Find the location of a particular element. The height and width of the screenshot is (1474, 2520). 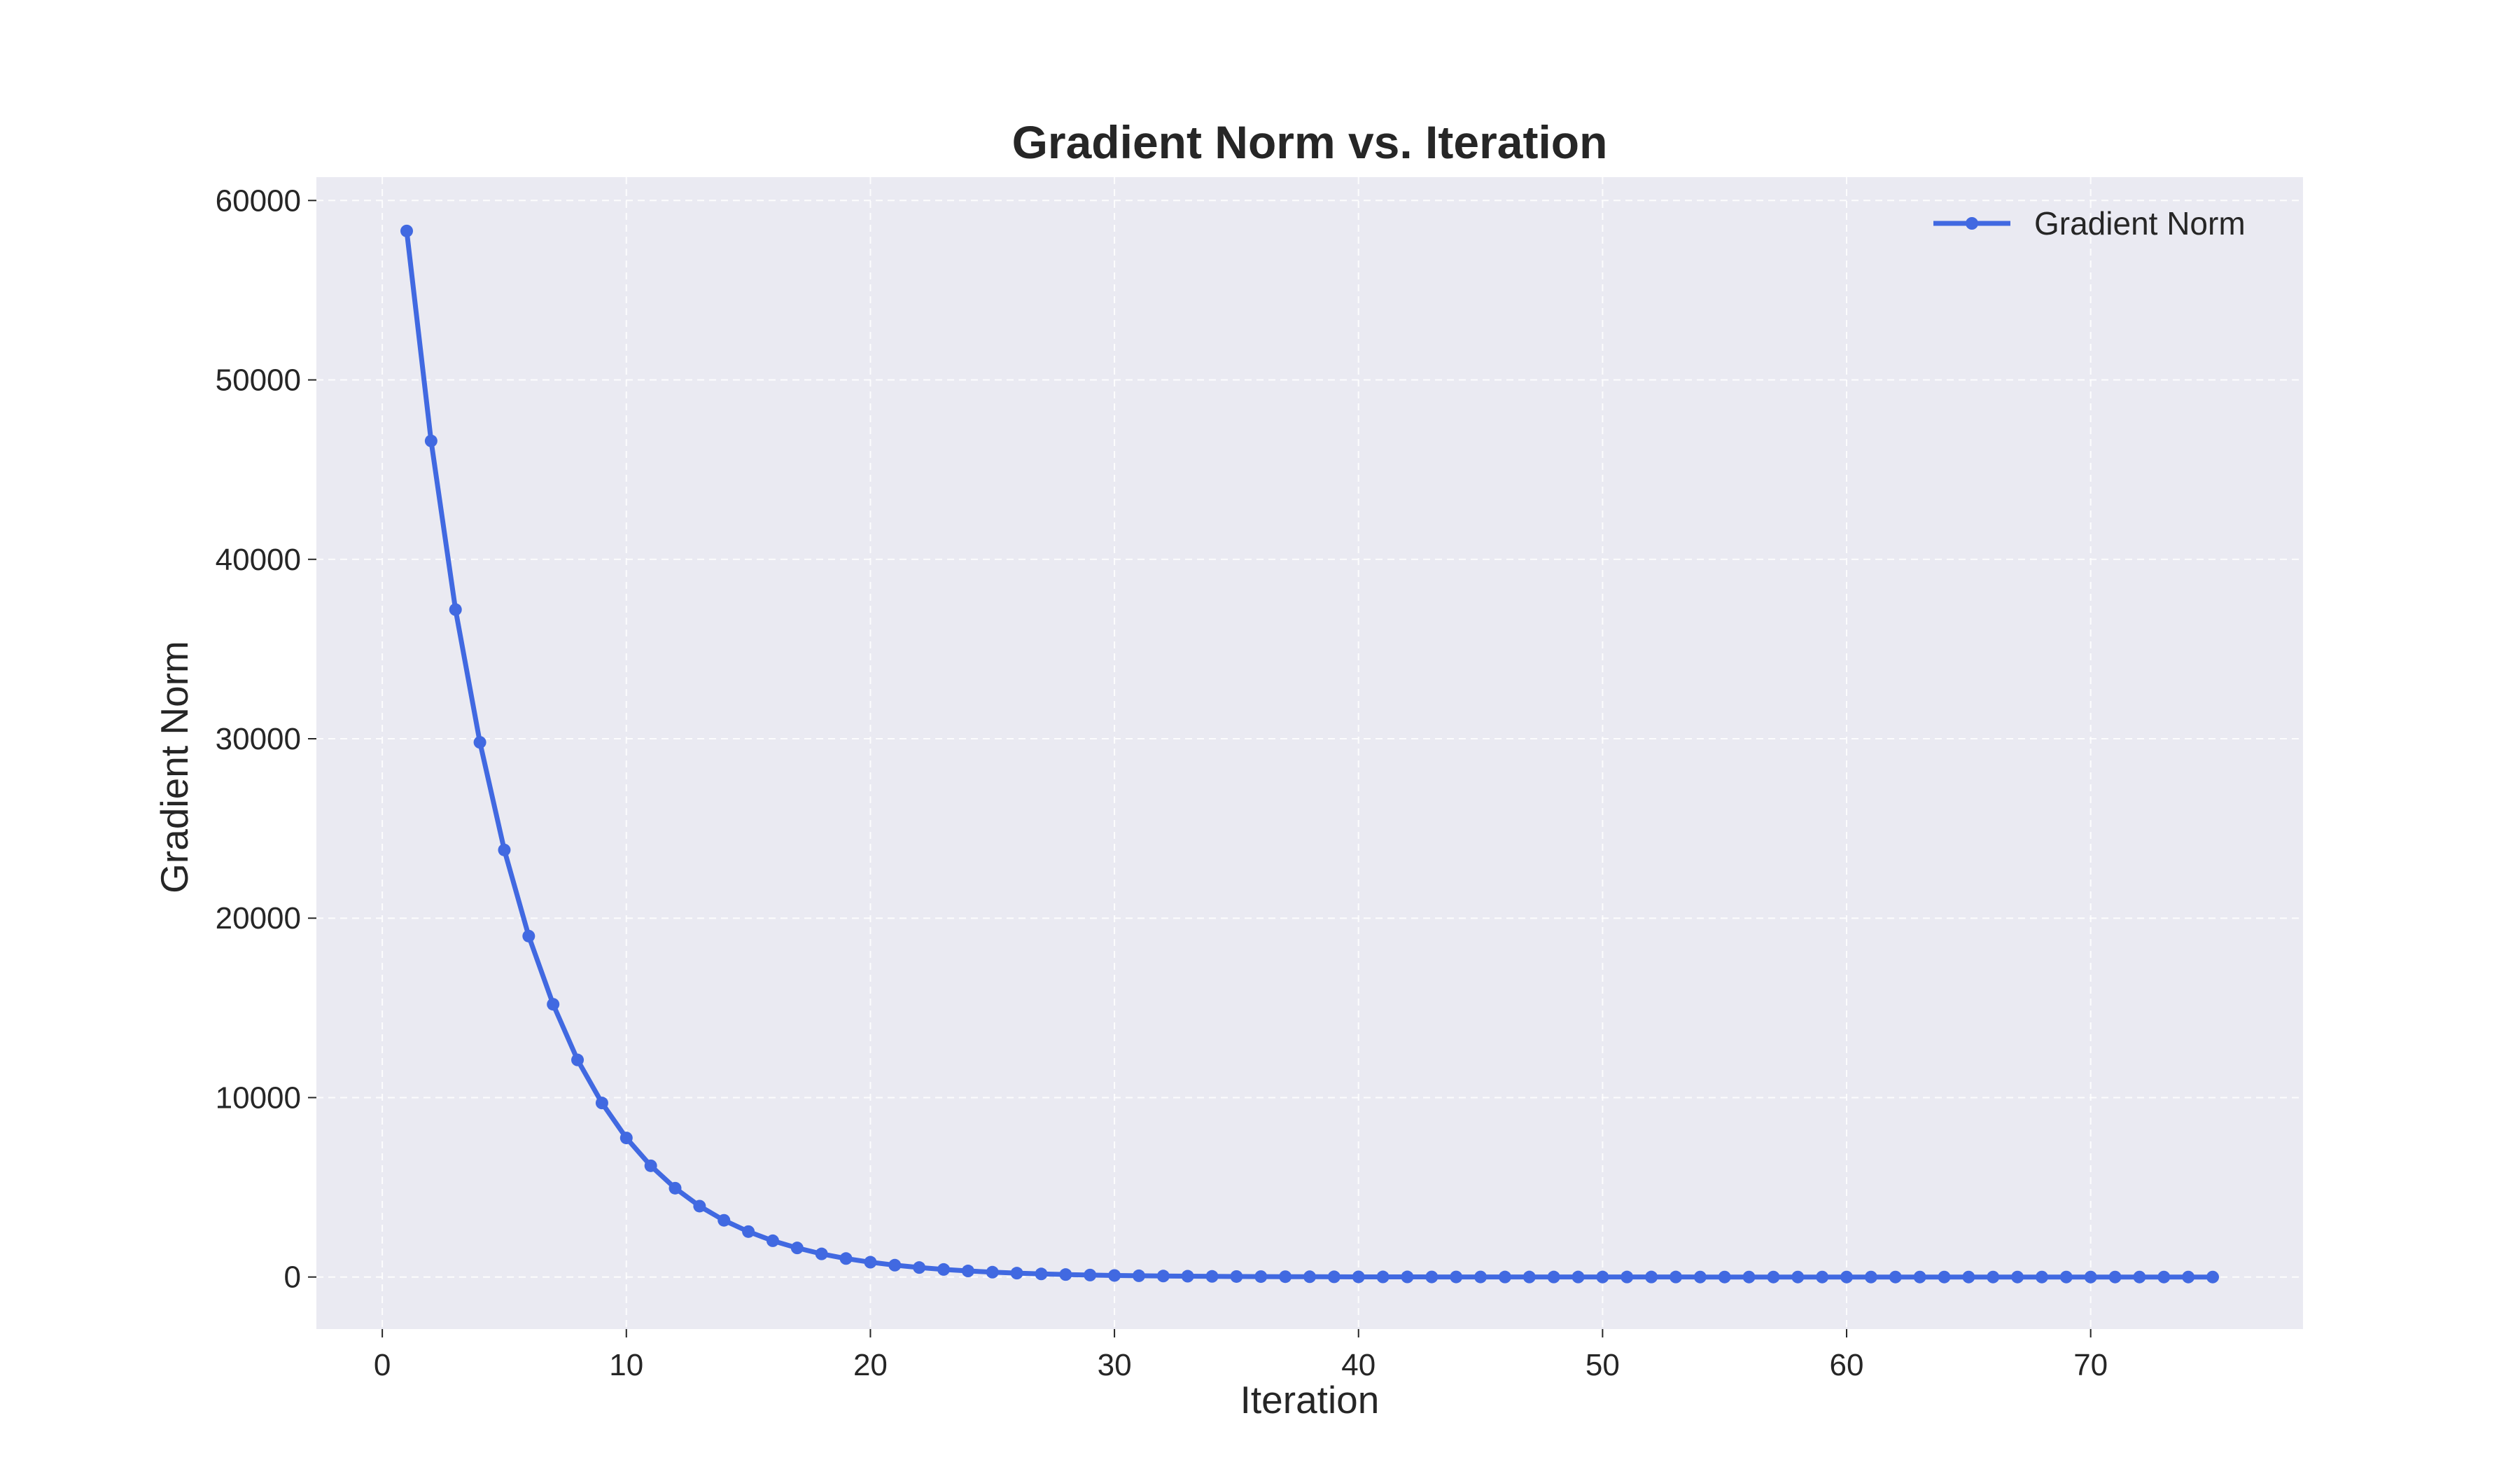

x-tick-label: 60 is located at coordinates (1847, 1365).